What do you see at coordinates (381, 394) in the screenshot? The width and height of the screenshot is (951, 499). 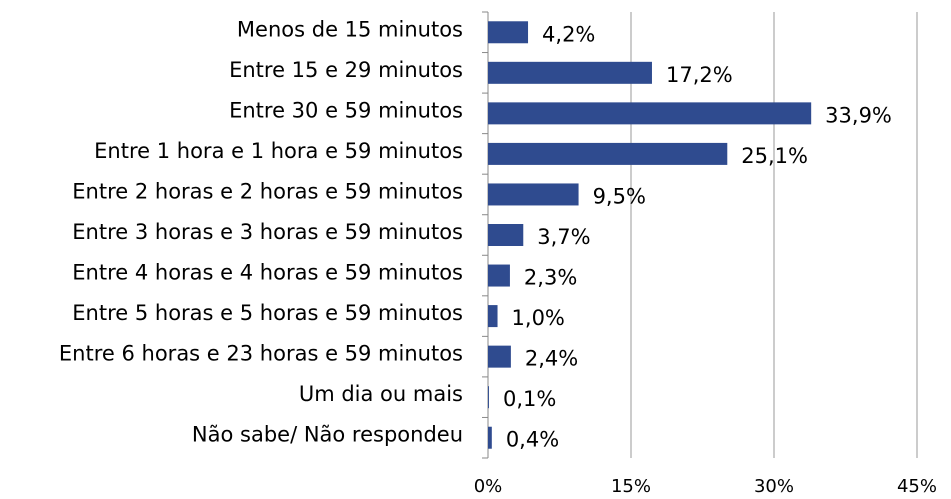 I see `y-tick-label: Um dia ou mais` at bounding box center [381, 394].